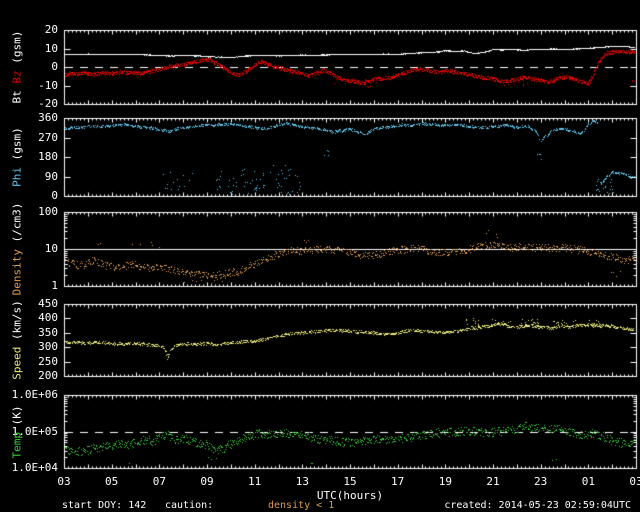 The height and width of the screenshot is (512, 640). I want to click on x-tick-label: 09, so click(207, 481).